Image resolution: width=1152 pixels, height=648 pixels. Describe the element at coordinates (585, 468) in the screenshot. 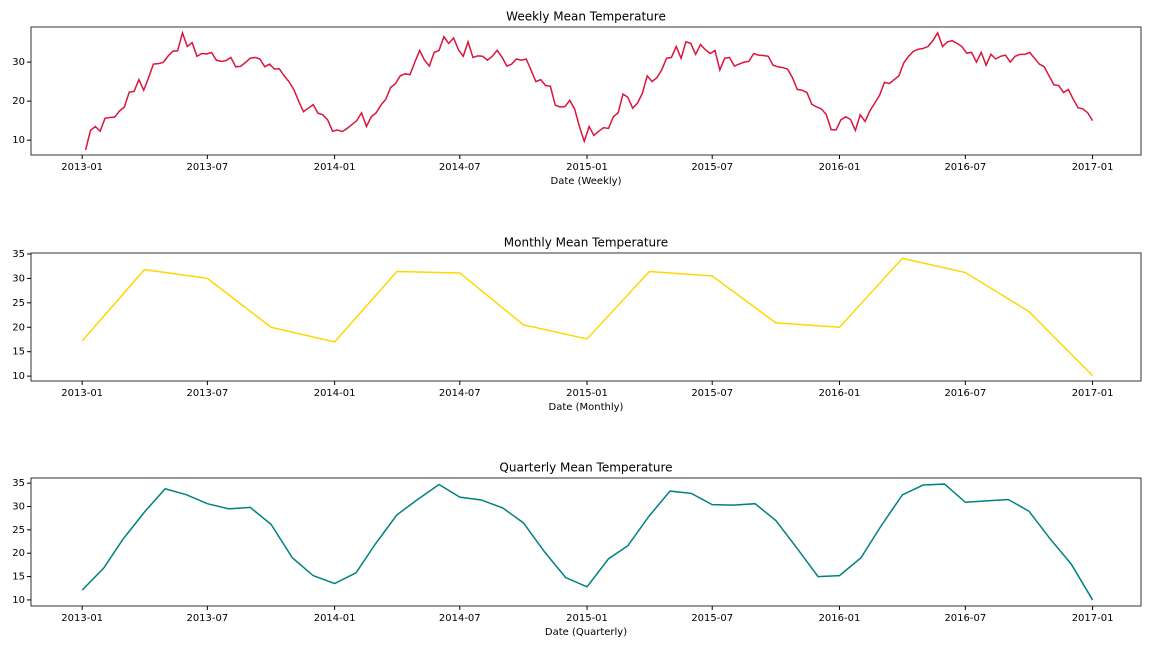

I see `subplot-title: Quarterly Mean Temperature` at that location.